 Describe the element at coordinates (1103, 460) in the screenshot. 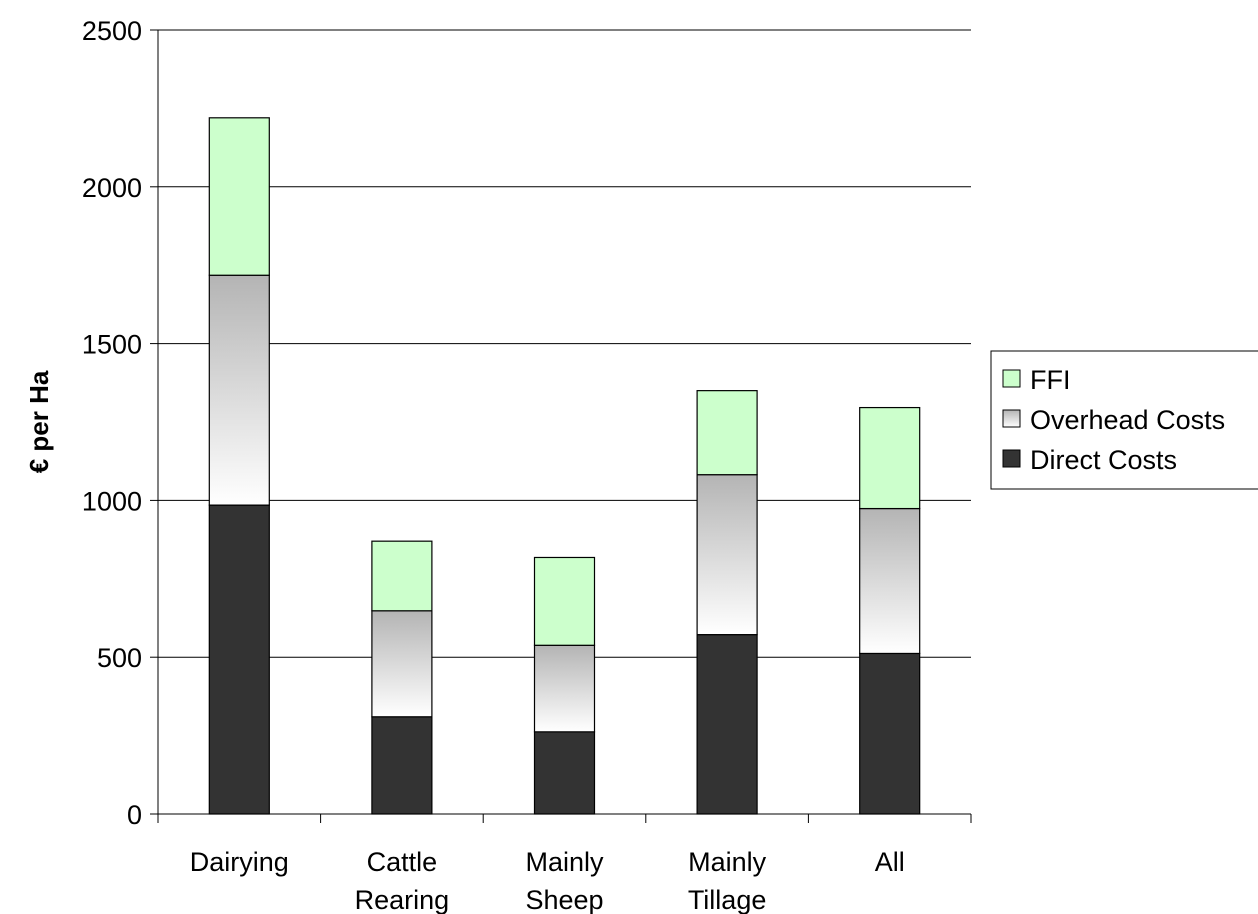

I see `legend-label: Direct Costs` at that location.